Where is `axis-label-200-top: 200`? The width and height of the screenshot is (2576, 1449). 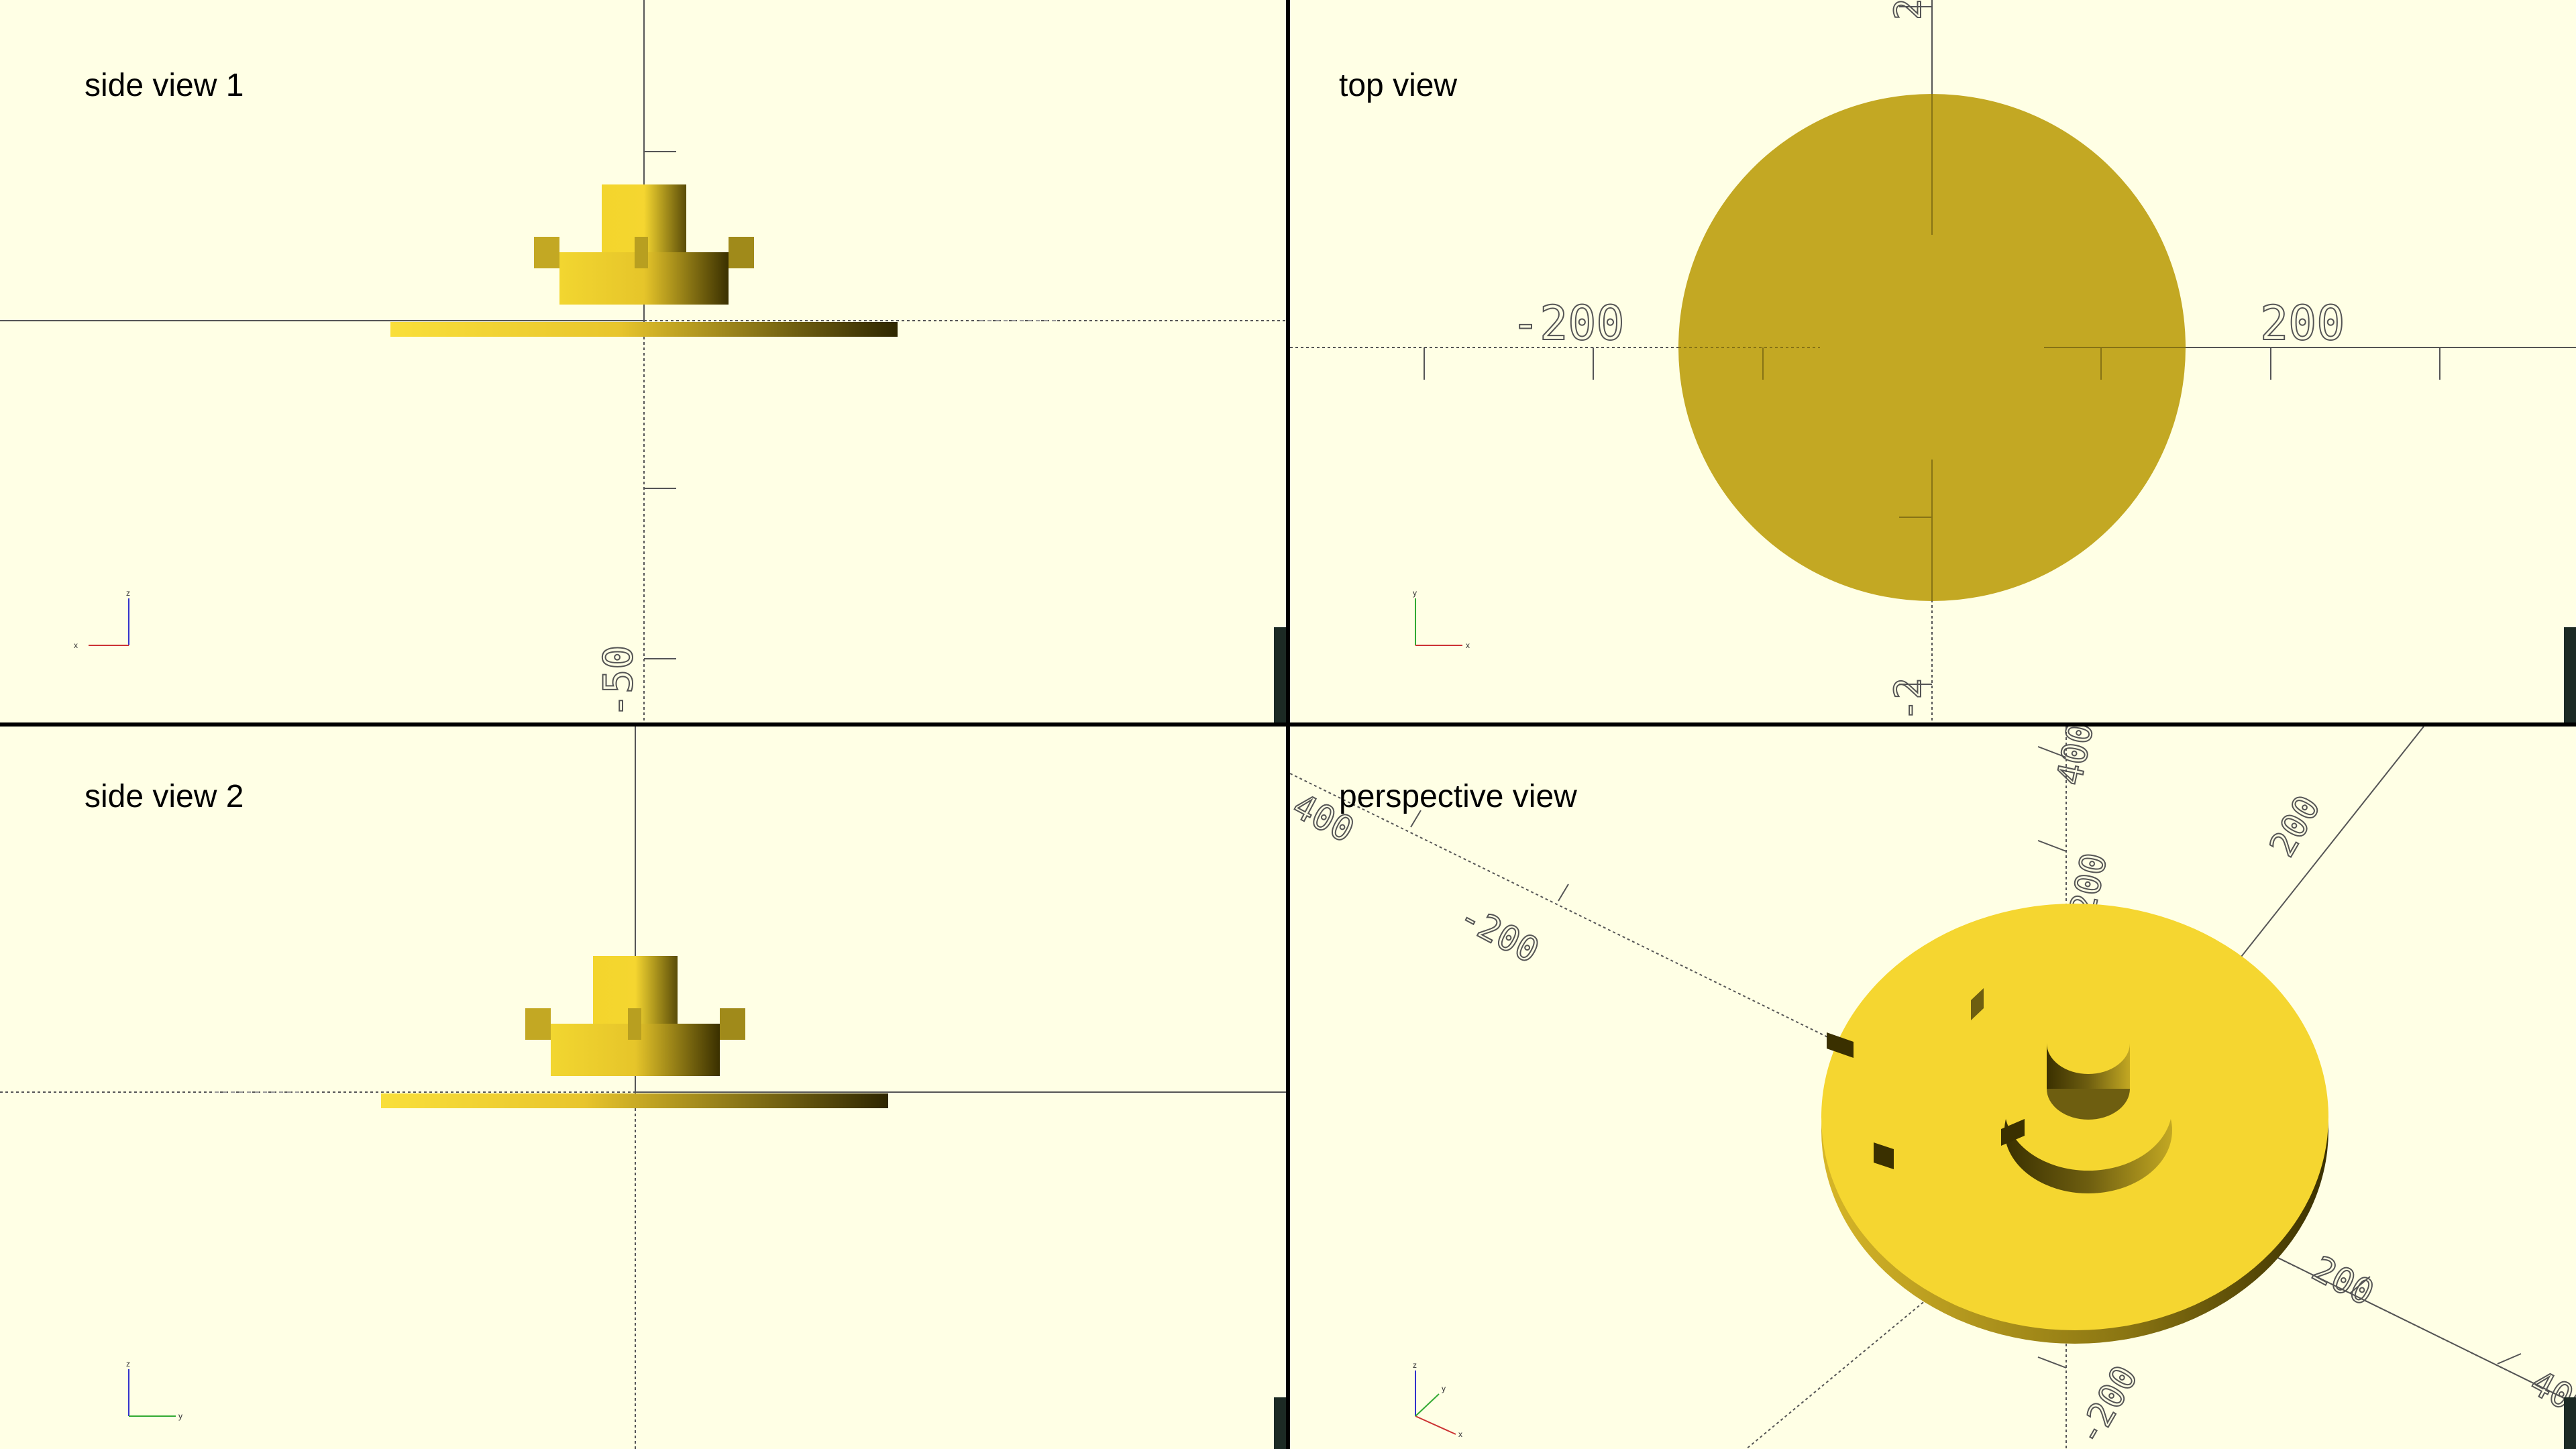
axis-label-200-top: 200 is located at coordinates (2295, 826).